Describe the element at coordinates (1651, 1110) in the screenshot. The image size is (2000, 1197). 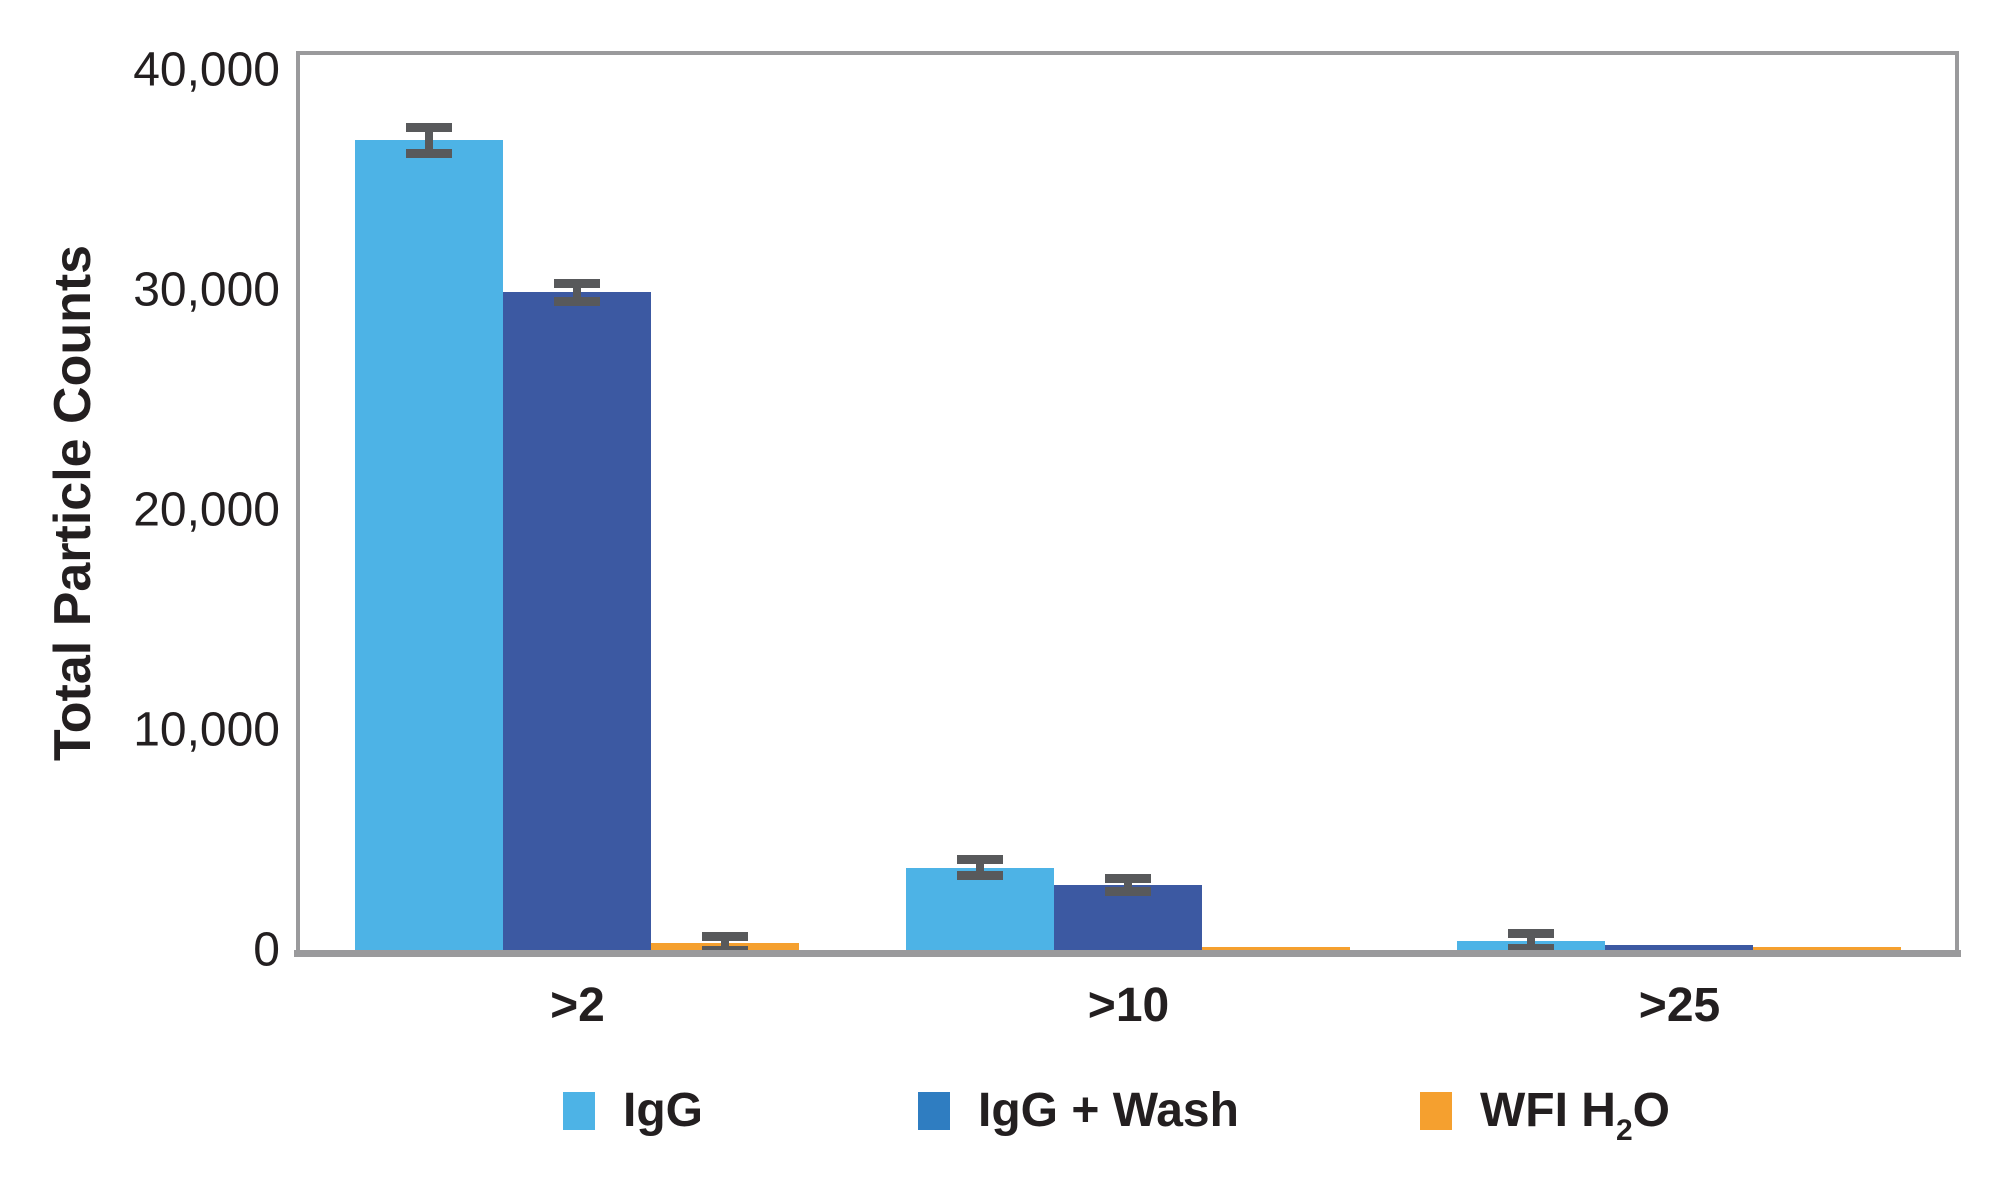
I see `legend-label-text: O` at that location.